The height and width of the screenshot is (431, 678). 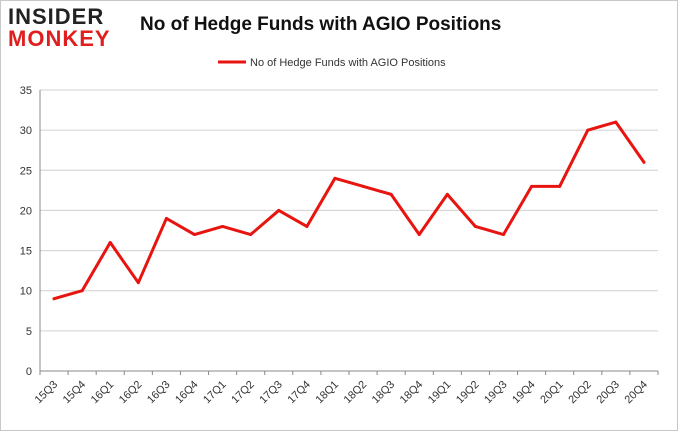 What do you see at coordinates (321, 24) in the screenshot?
I see `chart-title: No of Hedge Funds with AGIO Positions` at bounding box center [321, 24].